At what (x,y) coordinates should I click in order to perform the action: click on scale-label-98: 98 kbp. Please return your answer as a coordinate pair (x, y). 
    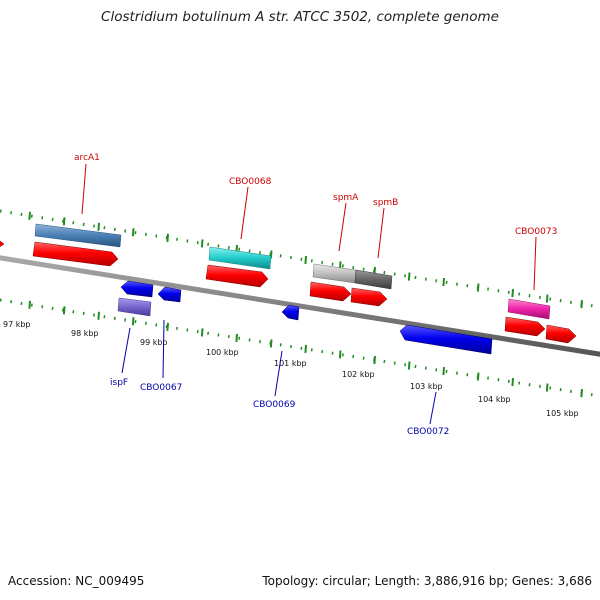
    Looking at the image, I should click on (85, 333).